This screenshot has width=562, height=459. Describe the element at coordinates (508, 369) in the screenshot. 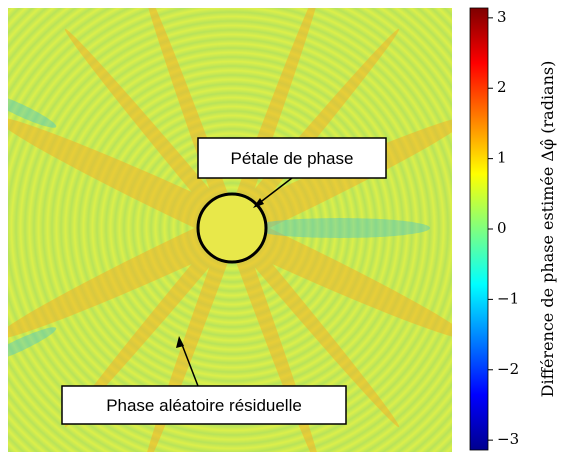

I see `colorbar-tick-label: −2` at that location.